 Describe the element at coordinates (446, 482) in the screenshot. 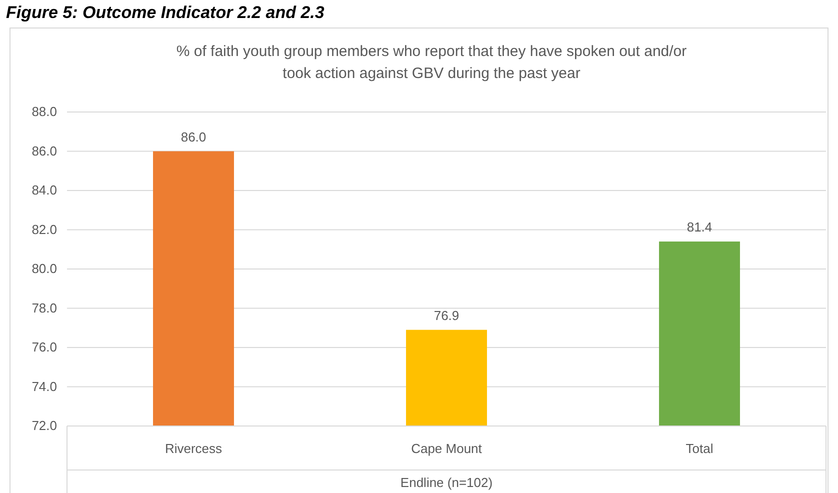

I see `x-axis-title: Endline (n=102)` at that location.